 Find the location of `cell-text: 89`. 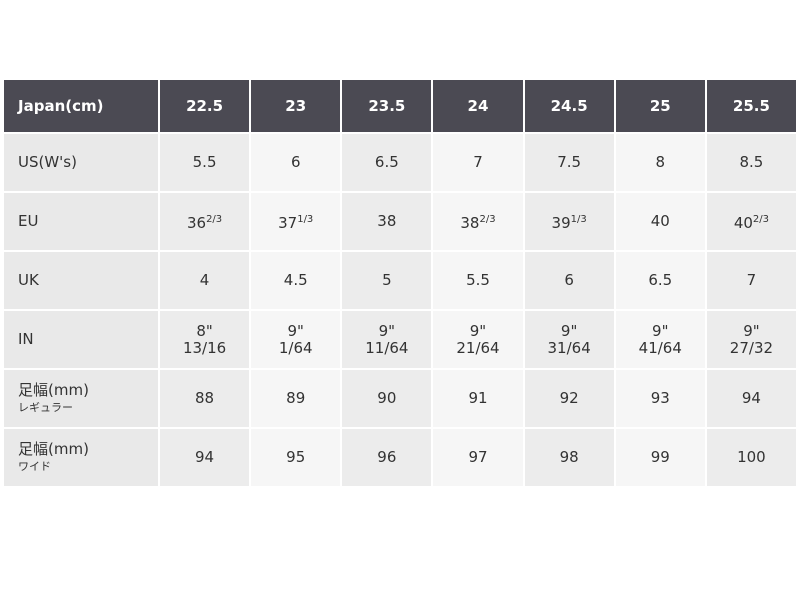

cell-text: 89 is located at coordinates (296, 398).